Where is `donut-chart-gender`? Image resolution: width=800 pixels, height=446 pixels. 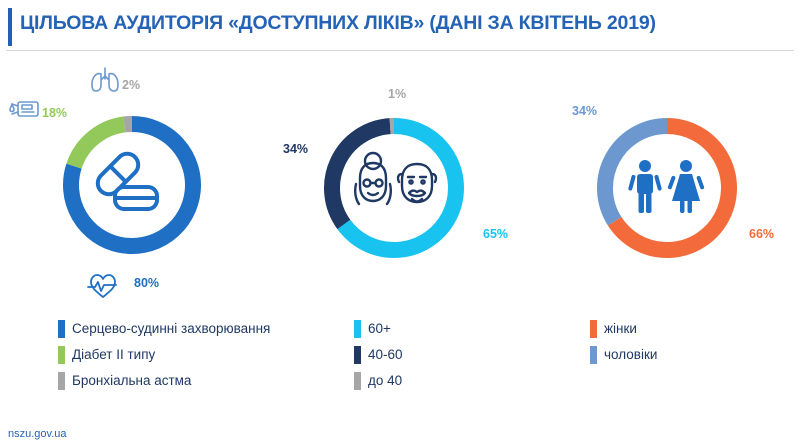 donut-chart-gender is located at coordinates (667, 188).